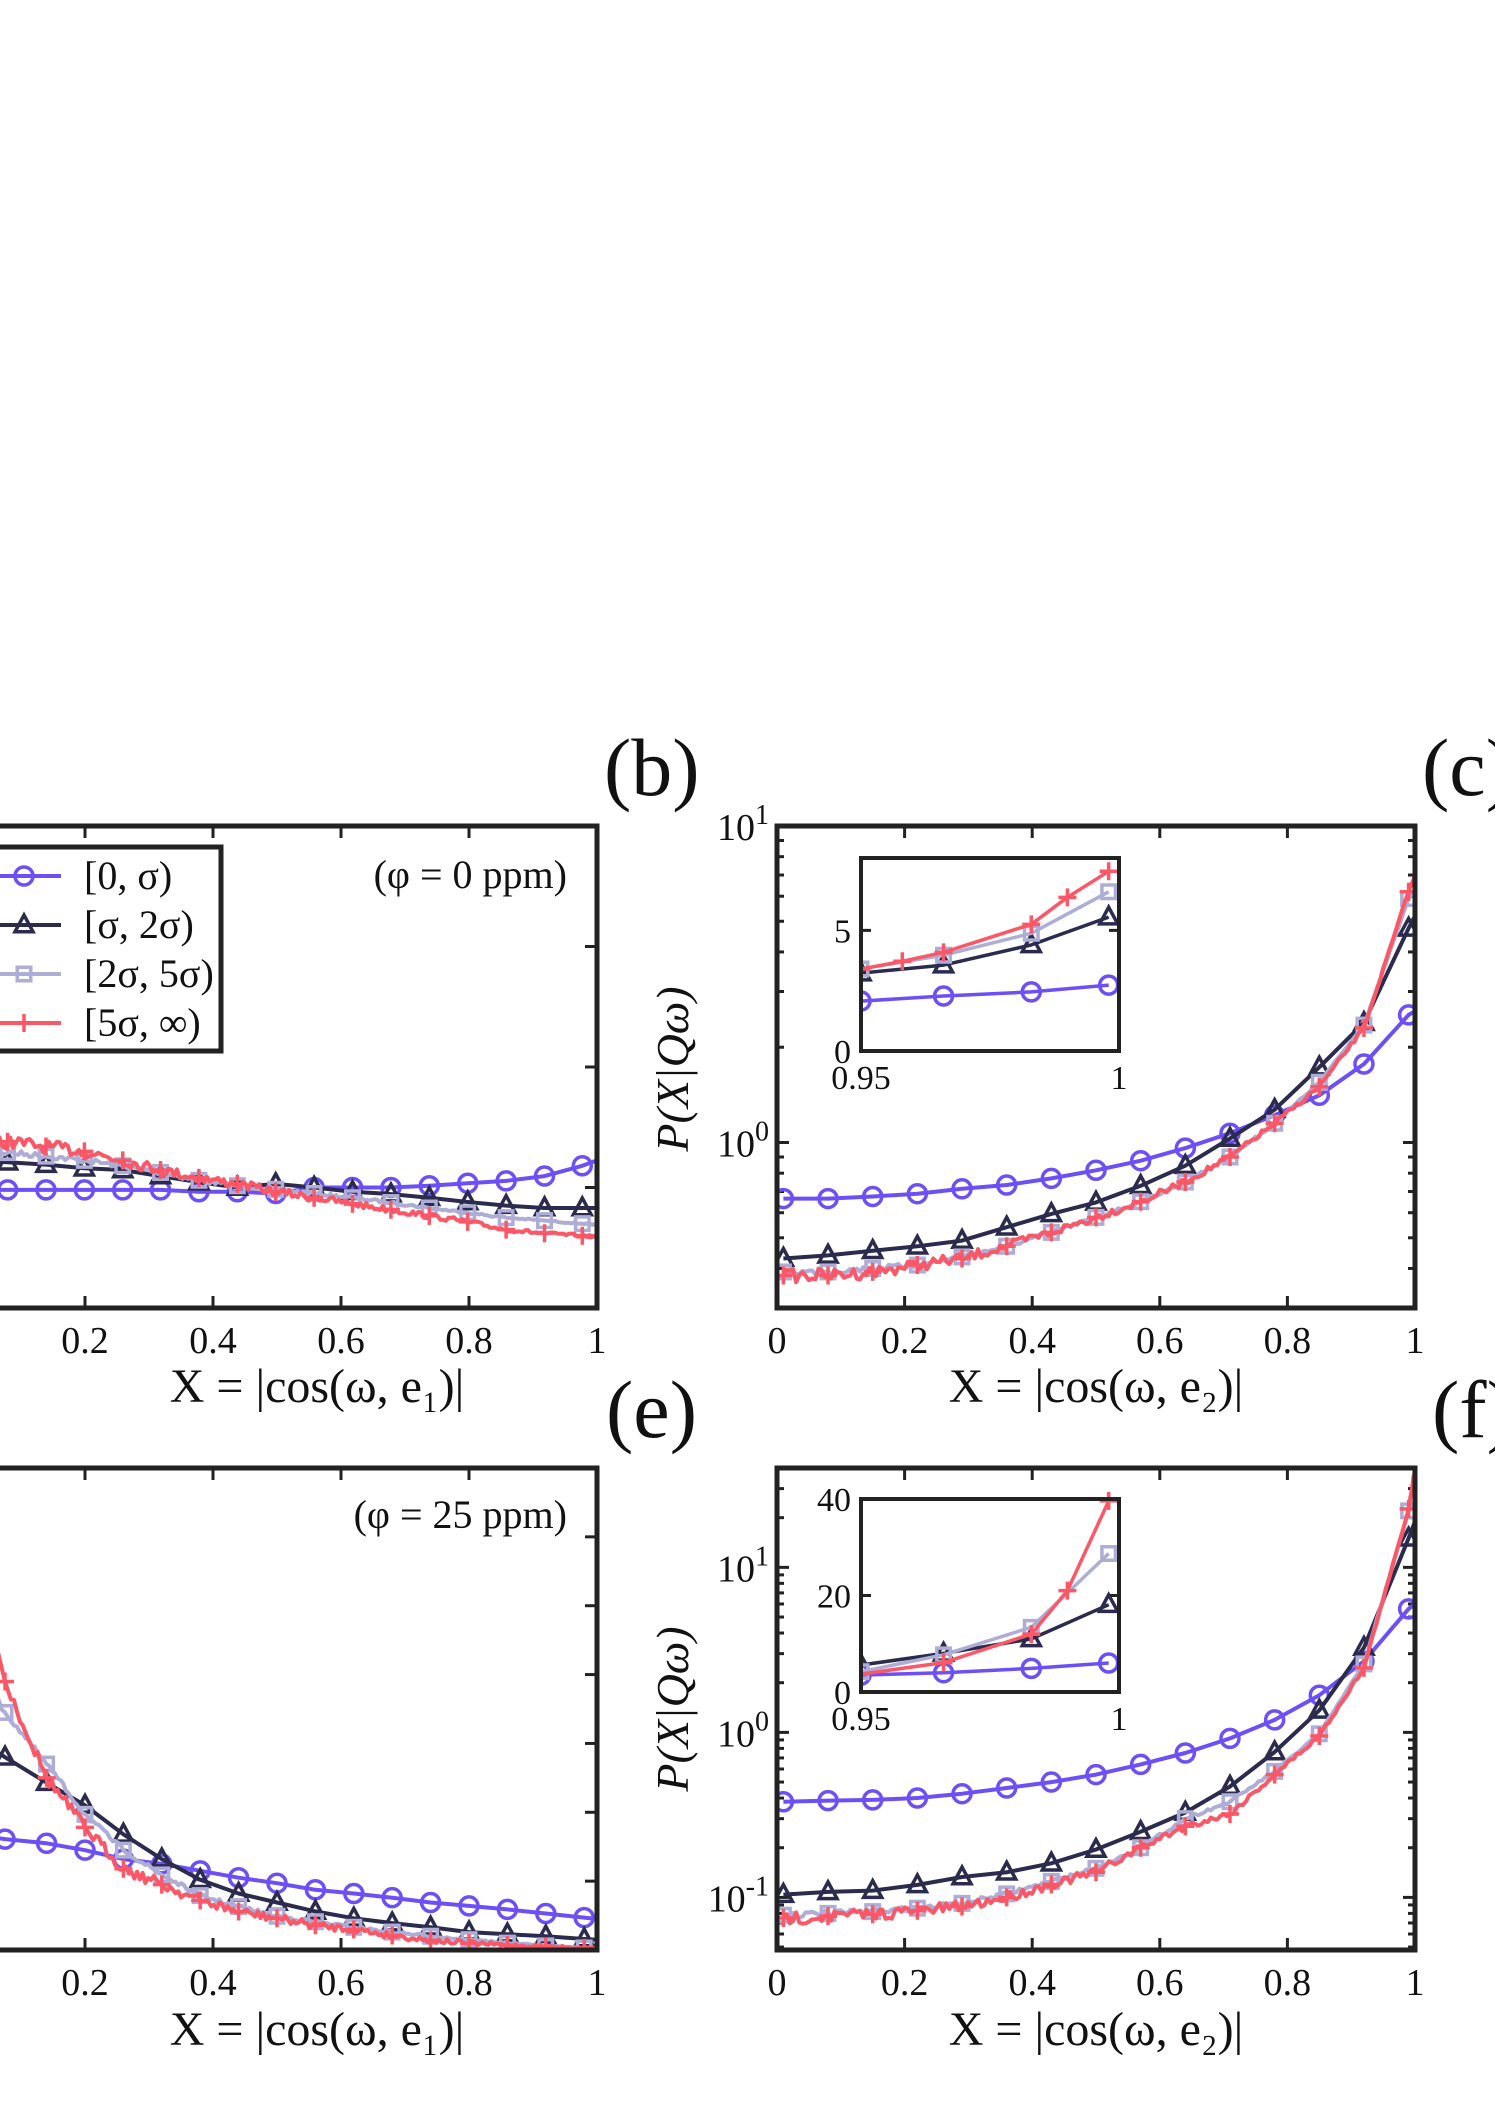 The width and height of the screenshot is (1495, 2112). Describe the element at coordinates (743, 1730) in the screenshot. I see `y-tick-label: 10⁰` at that location.